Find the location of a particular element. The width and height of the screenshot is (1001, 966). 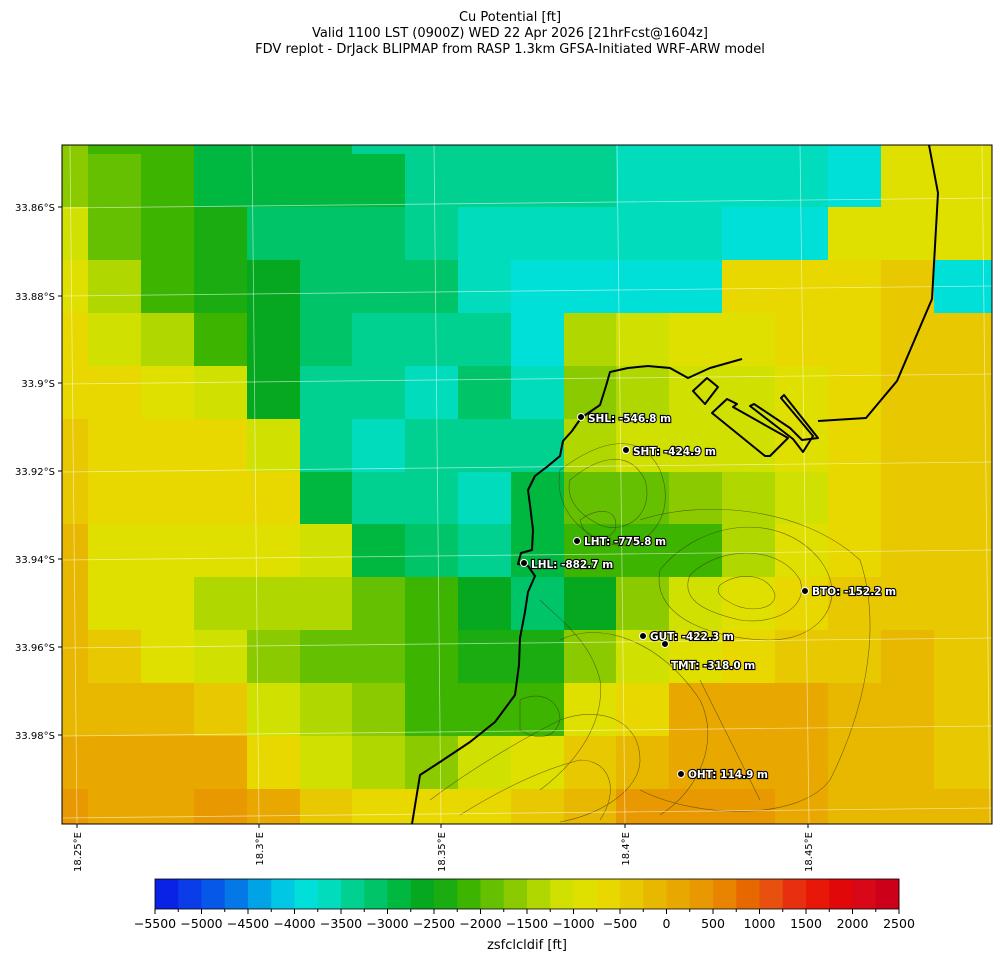

colorbar-tick-label: 2000 is located at coordinates (853, 923).